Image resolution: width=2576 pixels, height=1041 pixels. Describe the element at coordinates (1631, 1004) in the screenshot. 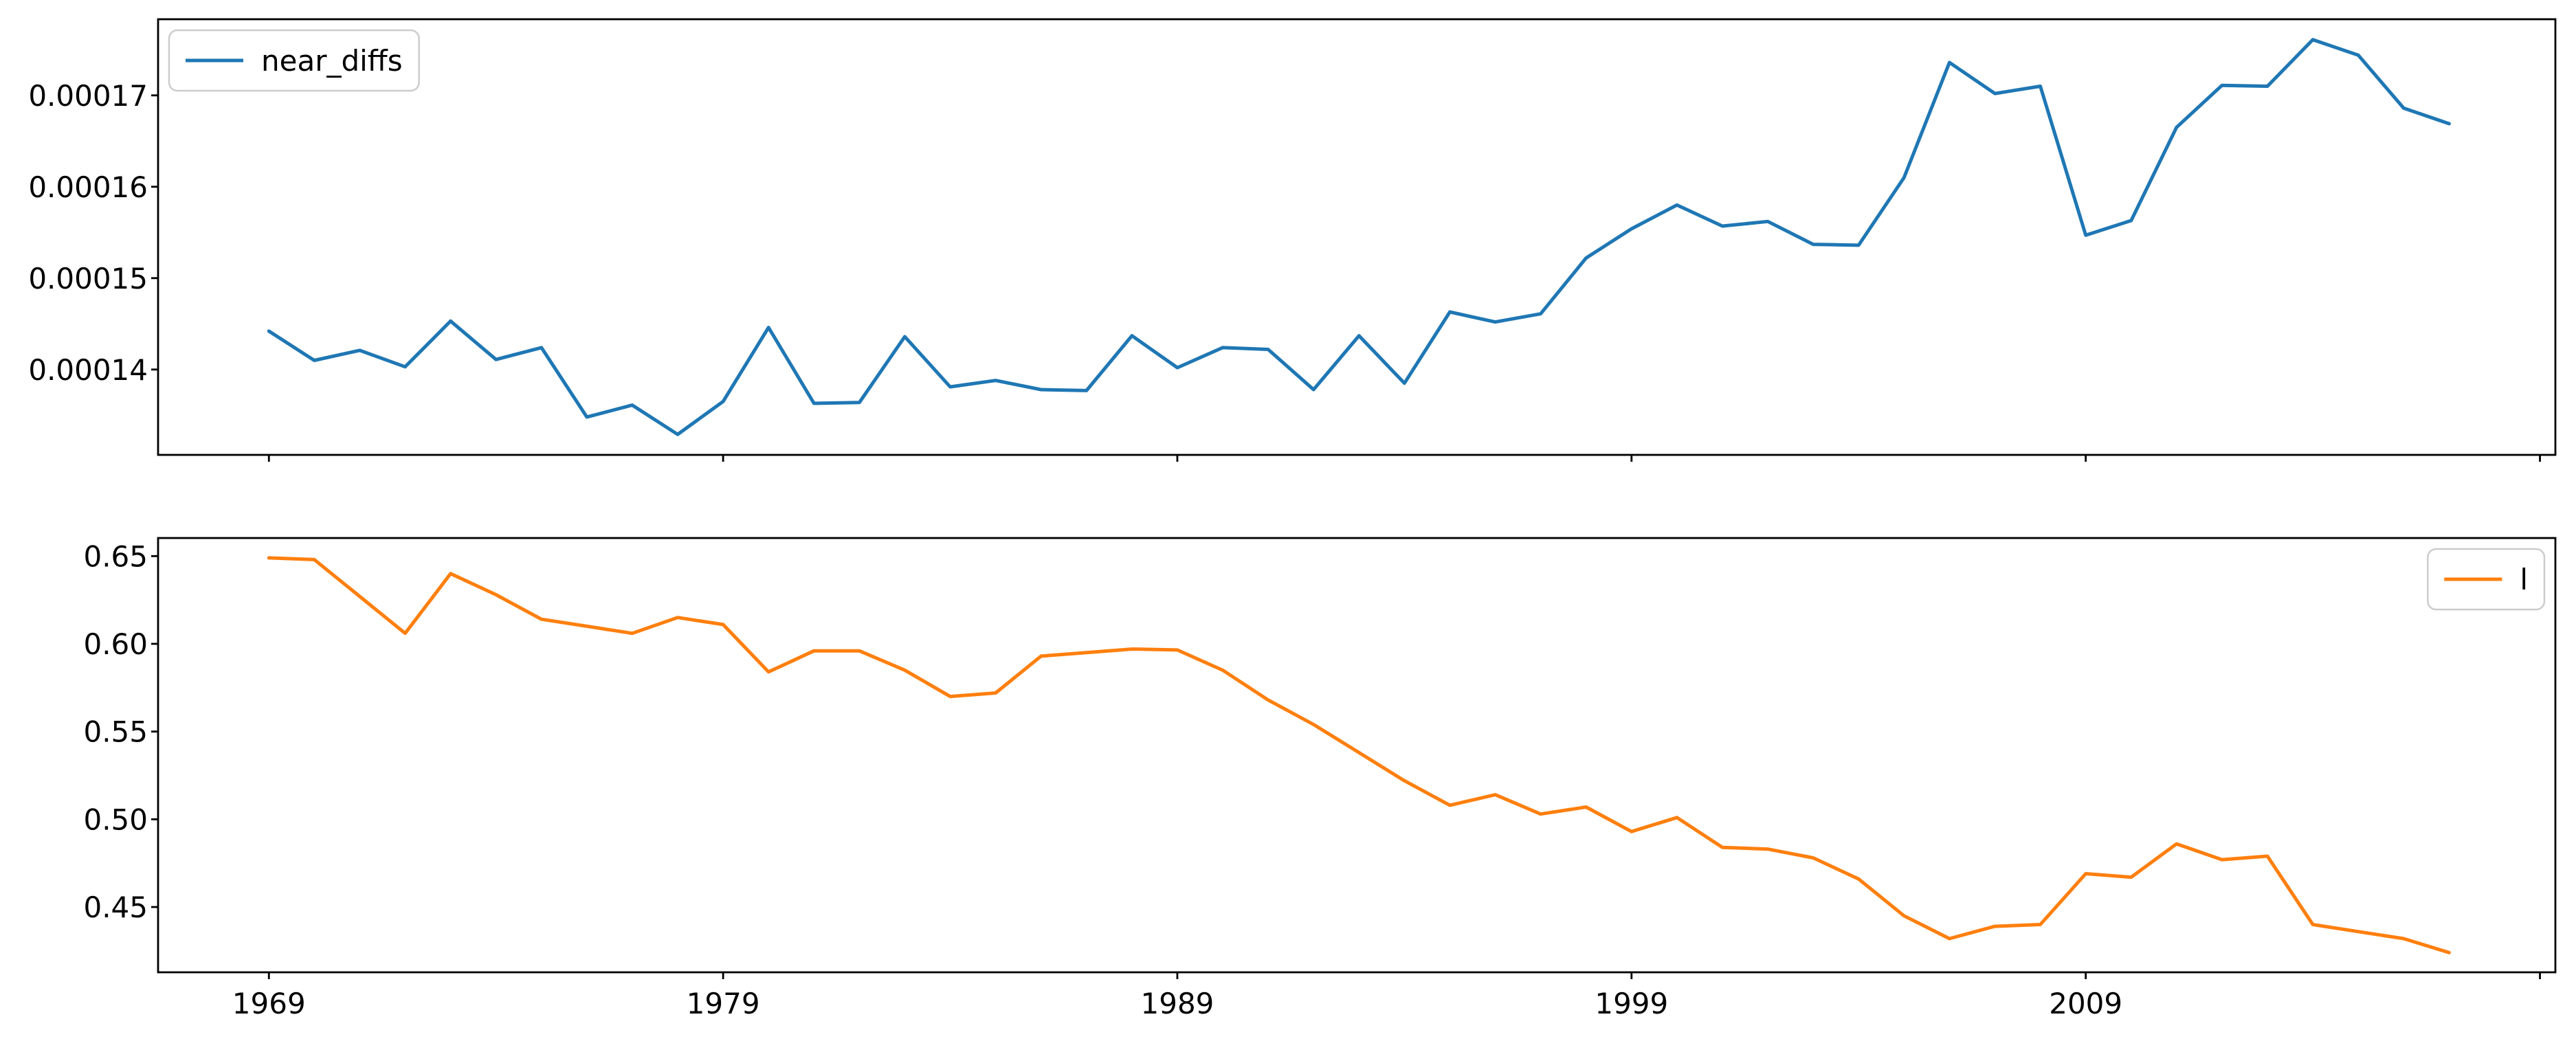

I see `x-tick-label: 1999` at that location.